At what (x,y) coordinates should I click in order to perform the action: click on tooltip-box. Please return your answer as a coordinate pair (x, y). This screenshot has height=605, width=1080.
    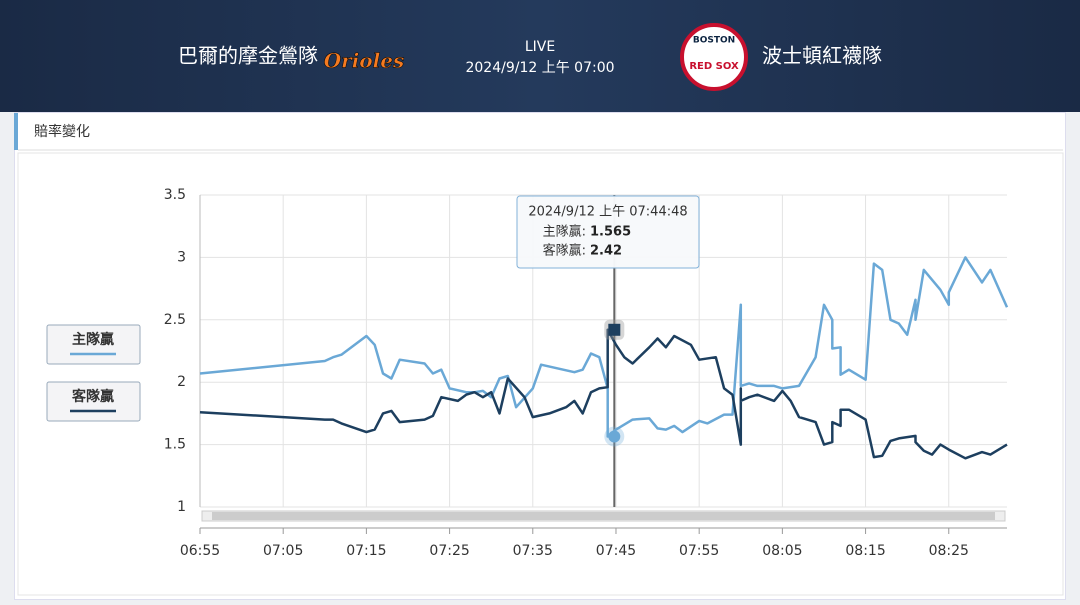
    Looking at the image, I should click on (608, 232).